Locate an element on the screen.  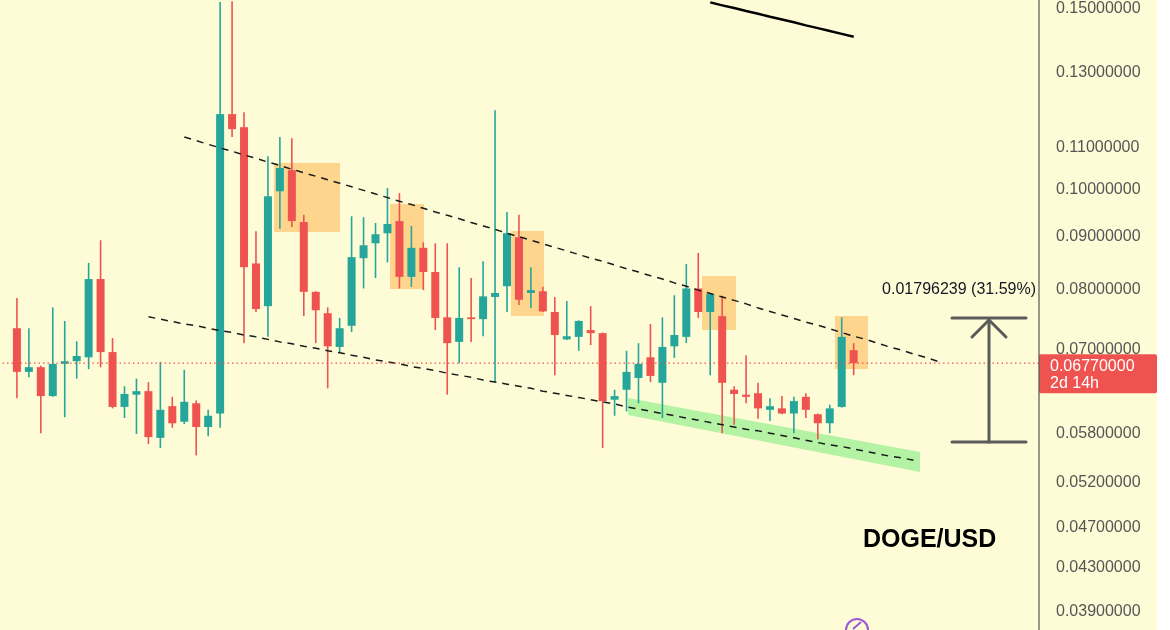
y-tick-label: 0.05800000 is located at coordinates (1098, 433).